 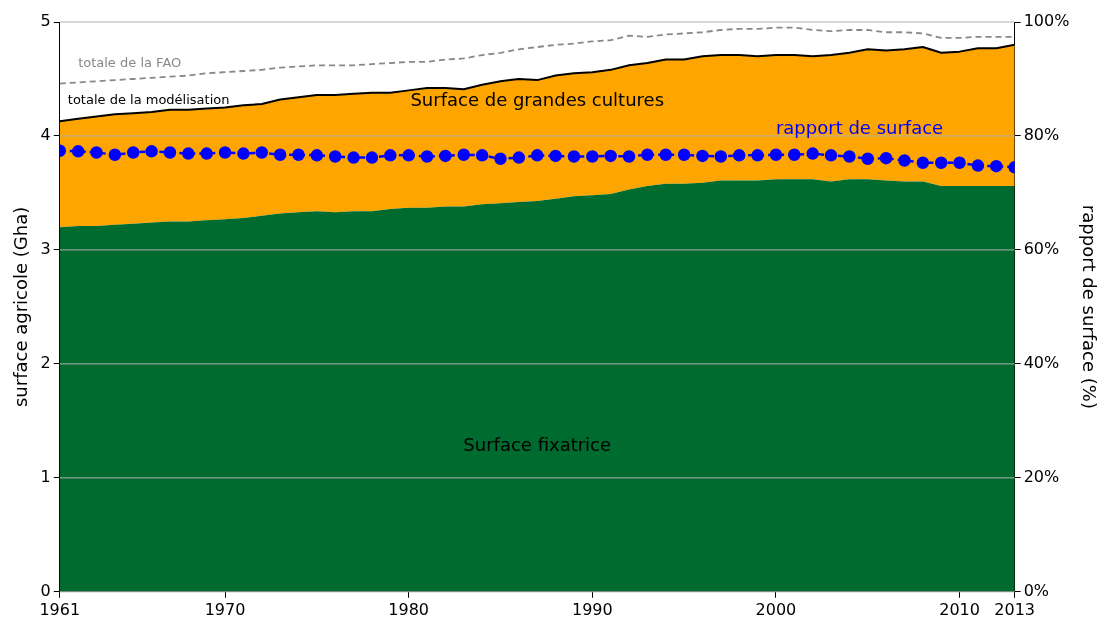 I want to click on y2-tick-label: 20%, so click(x=1041, y=476).